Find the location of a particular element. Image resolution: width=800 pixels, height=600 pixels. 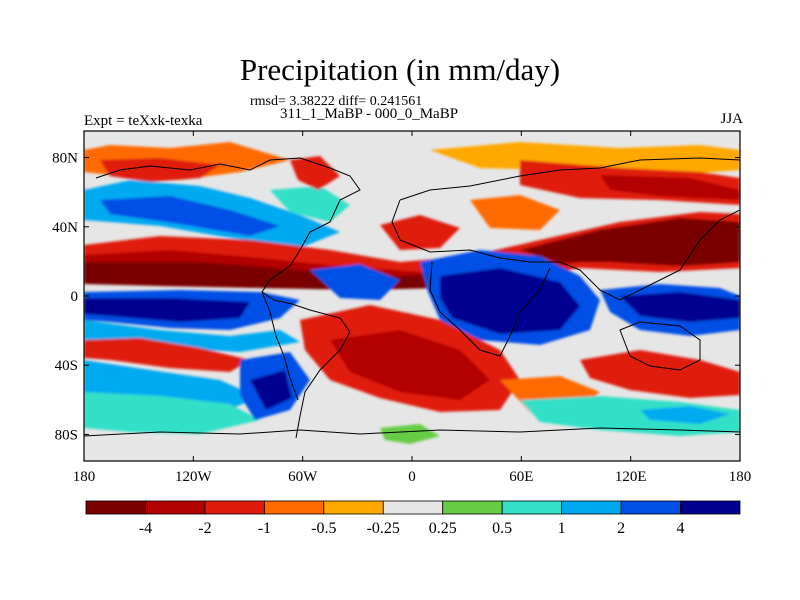

colorbar-label: -0.25 is located at coordinates (383, 528).